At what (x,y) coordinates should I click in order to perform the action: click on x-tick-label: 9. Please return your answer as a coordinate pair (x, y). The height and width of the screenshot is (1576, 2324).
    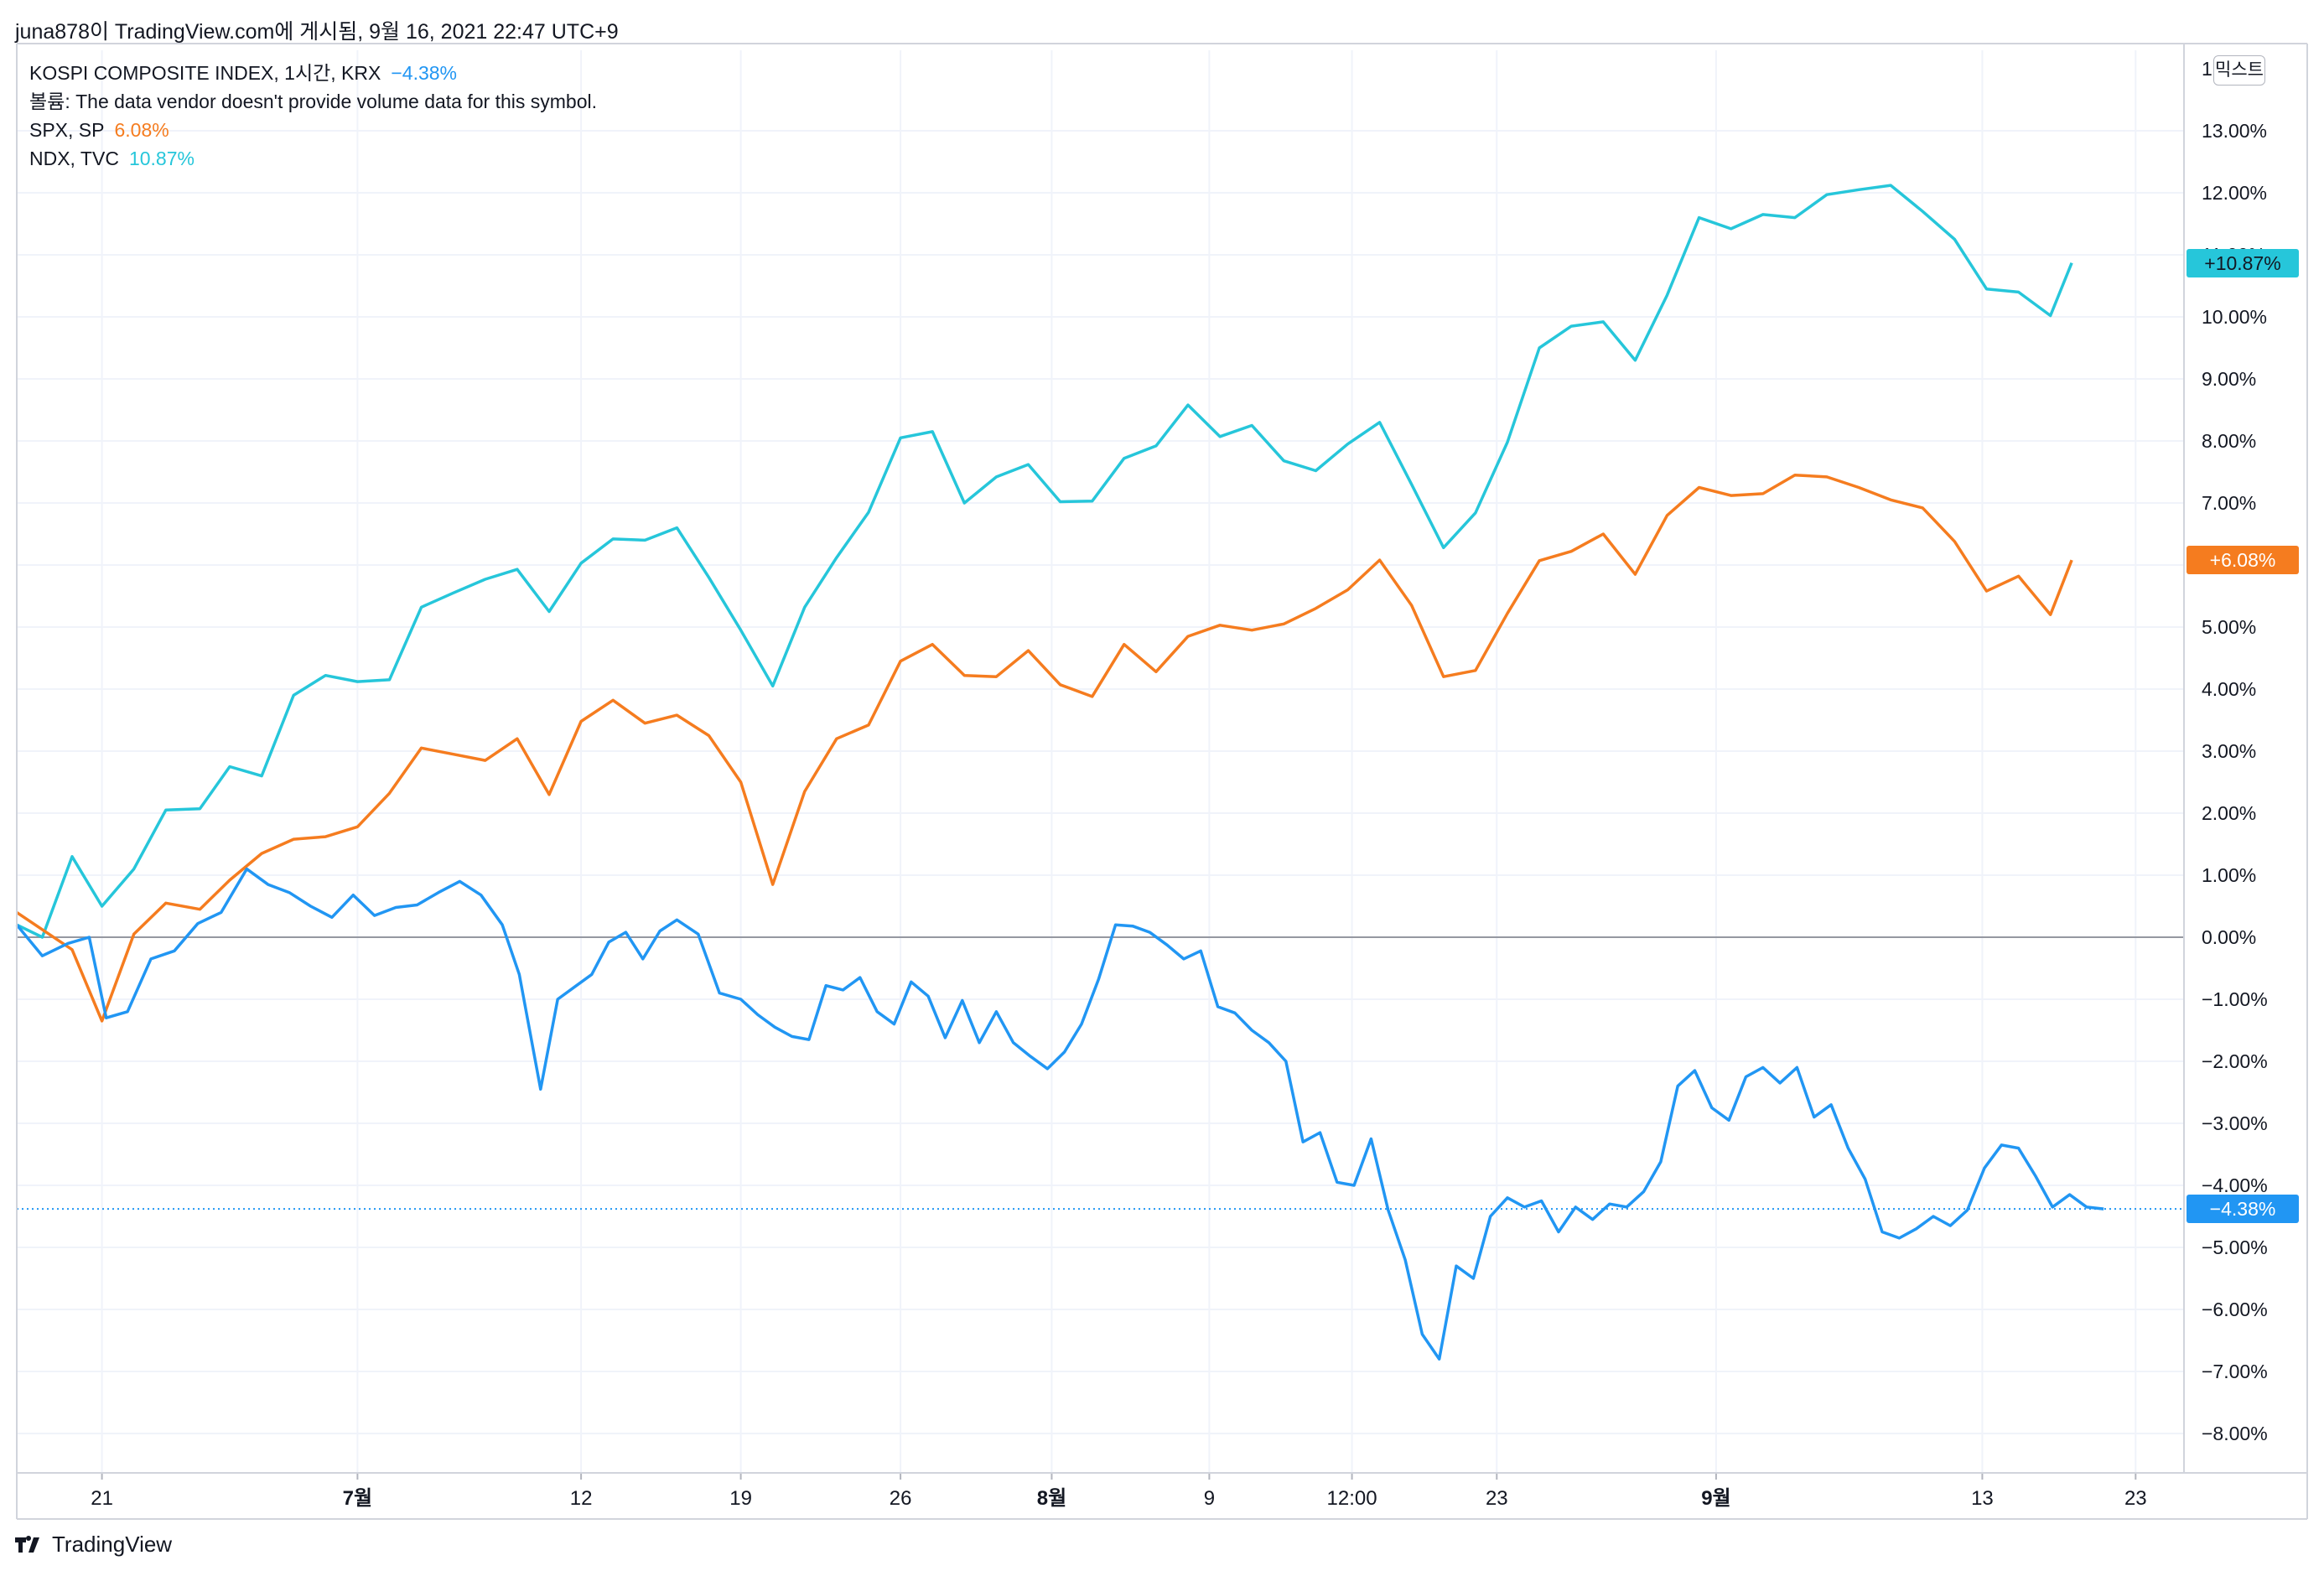
    Looking at the image, I should click on (1209, 1498).